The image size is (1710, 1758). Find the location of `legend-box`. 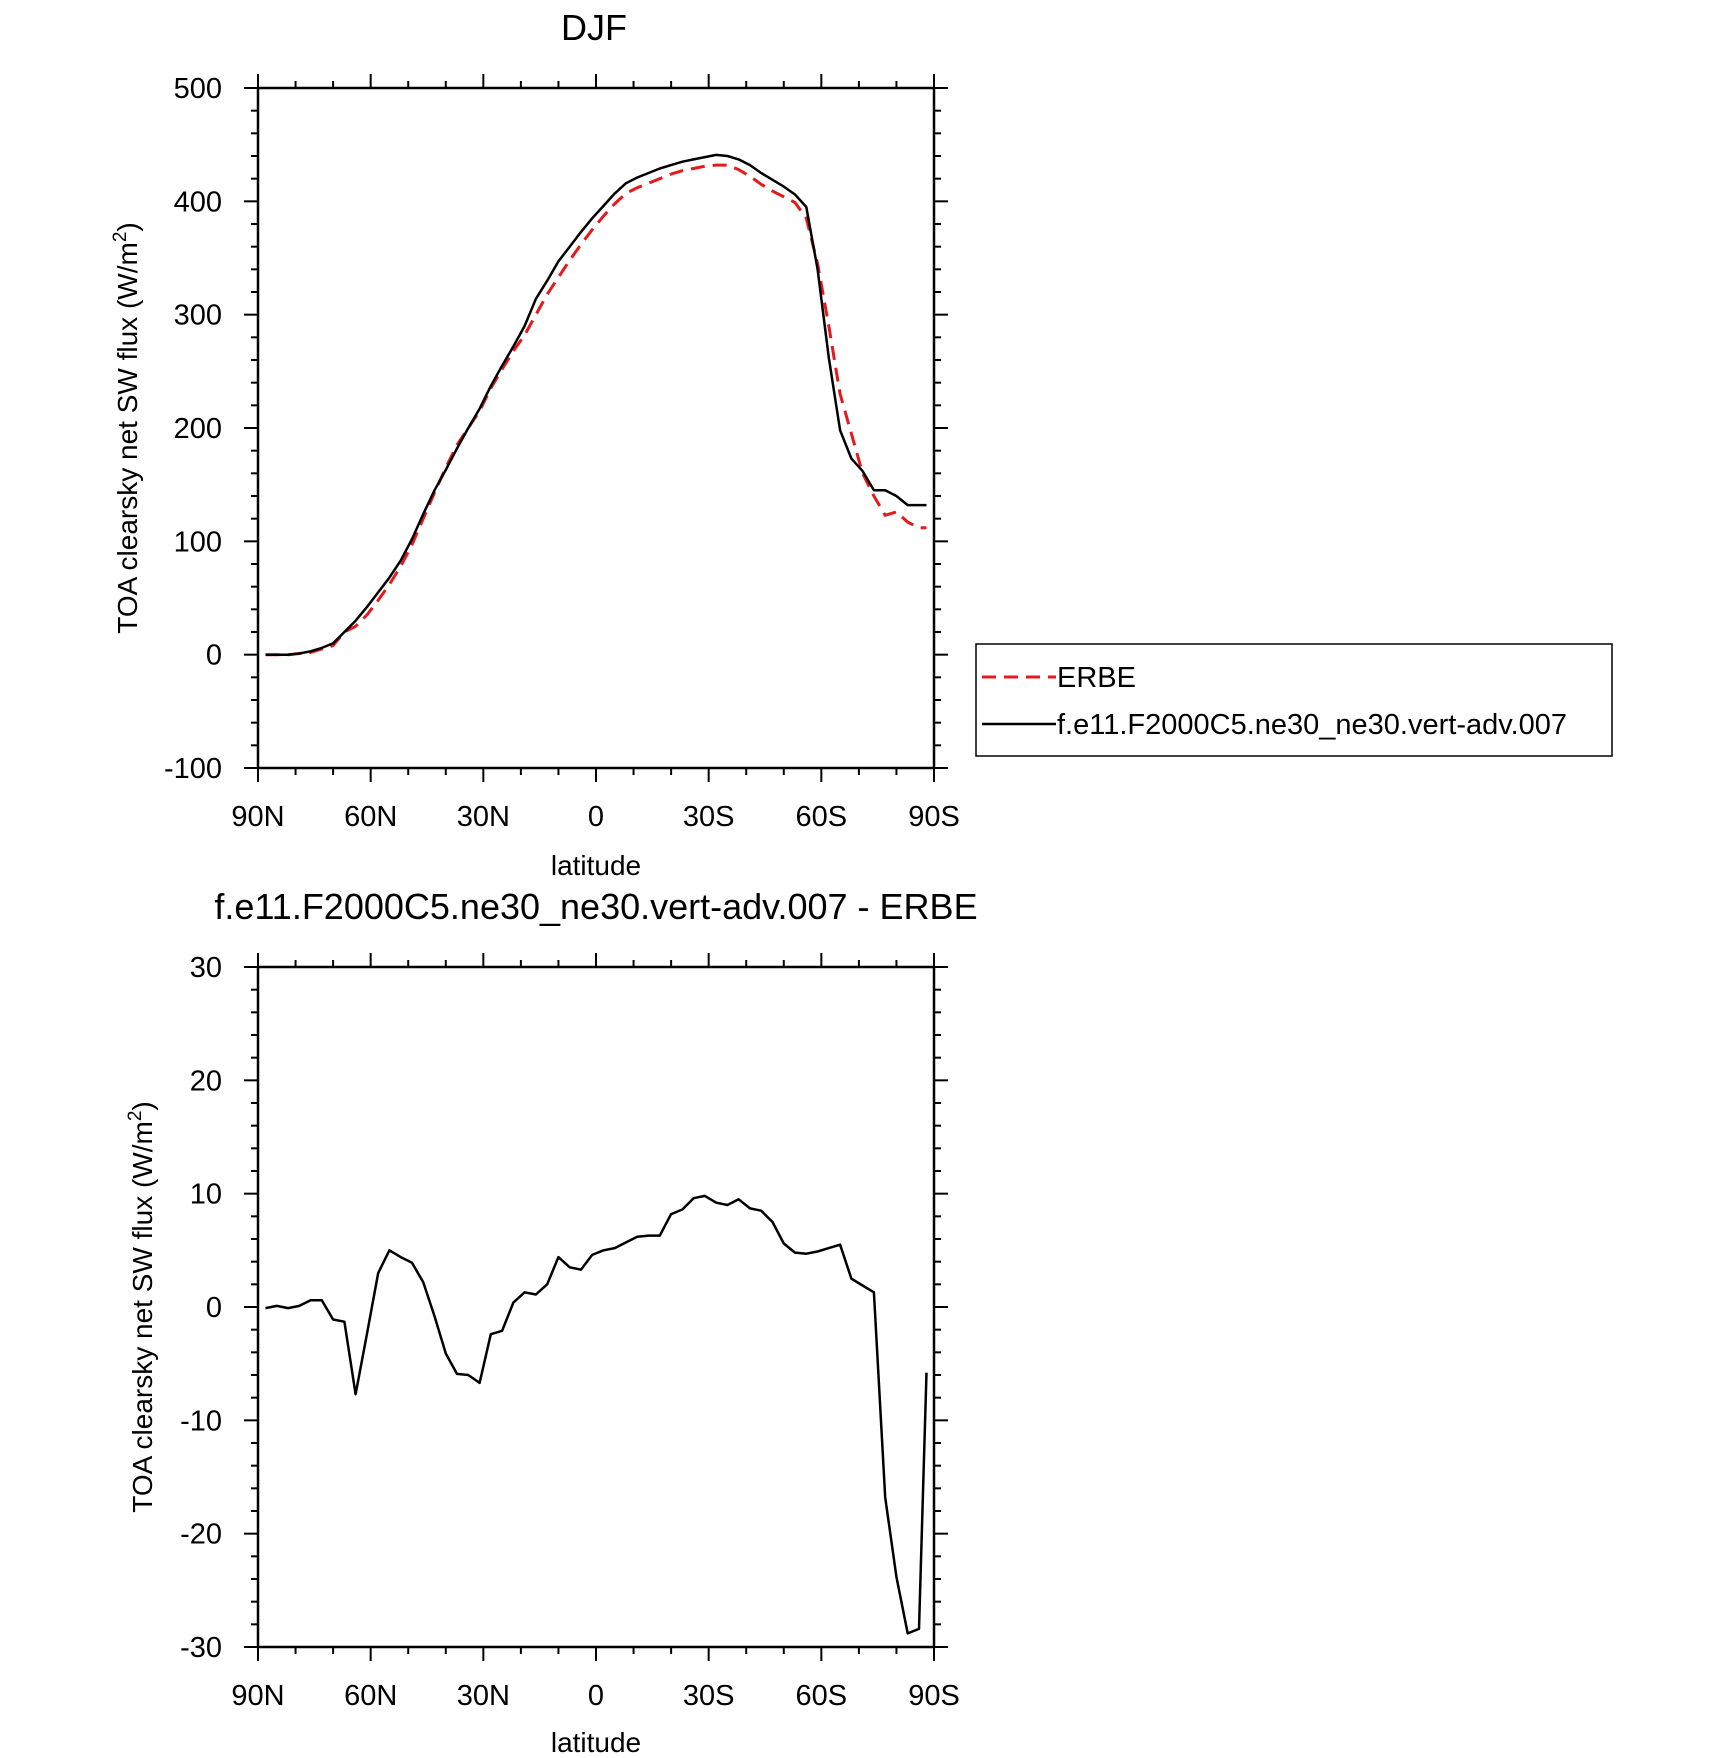

legend-box is located at coordinates (1294, 700).